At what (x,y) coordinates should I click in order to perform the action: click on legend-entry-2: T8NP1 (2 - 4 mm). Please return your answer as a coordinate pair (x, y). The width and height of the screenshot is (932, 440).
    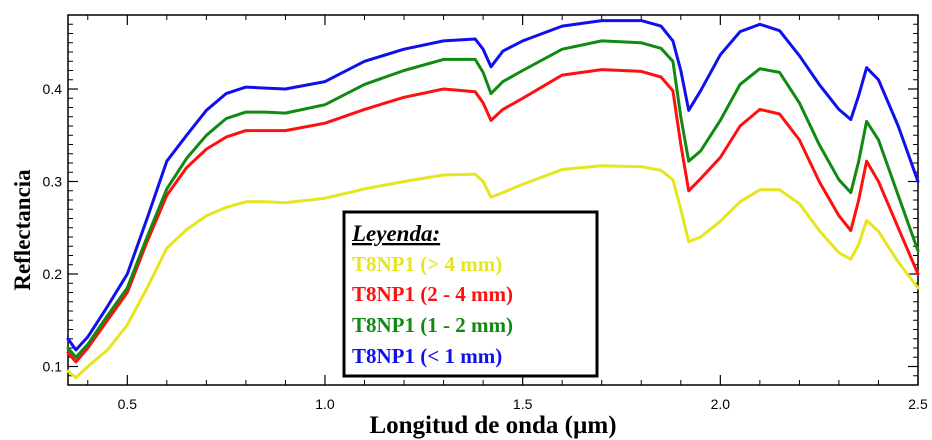
    Looking at the image, I should click on (432, 294).